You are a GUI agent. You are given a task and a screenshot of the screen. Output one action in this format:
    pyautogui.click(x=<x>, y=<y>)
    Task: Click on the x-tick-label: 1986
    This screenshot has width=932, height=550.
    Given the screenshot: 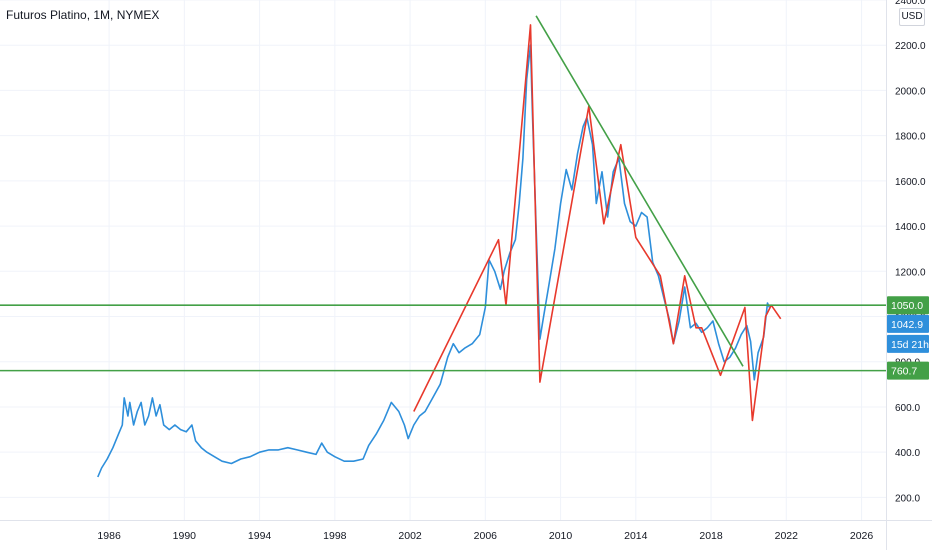 What is the action you would take?
    pyautogui.click(x=109, y=536)
    